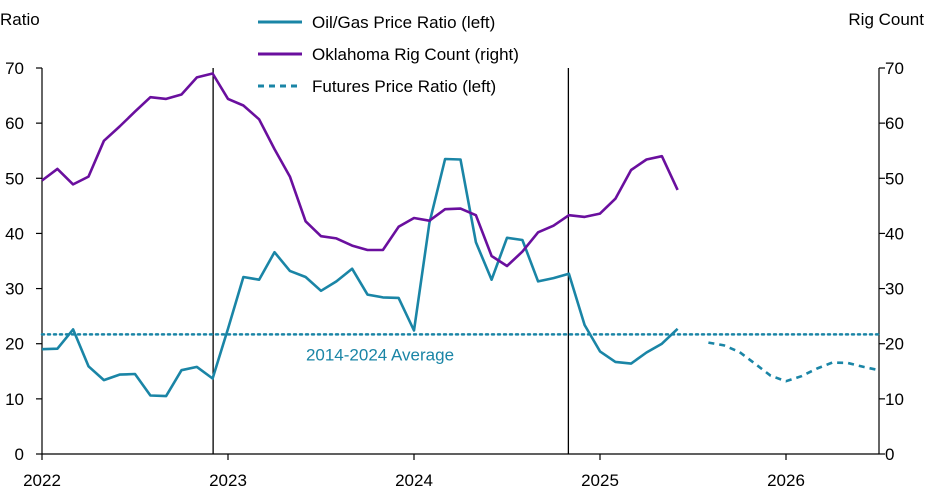  Describe the element at coordinates (460, 348) in the screenshot. I see `reference-line-group: 2014-2024 Average` at that location.